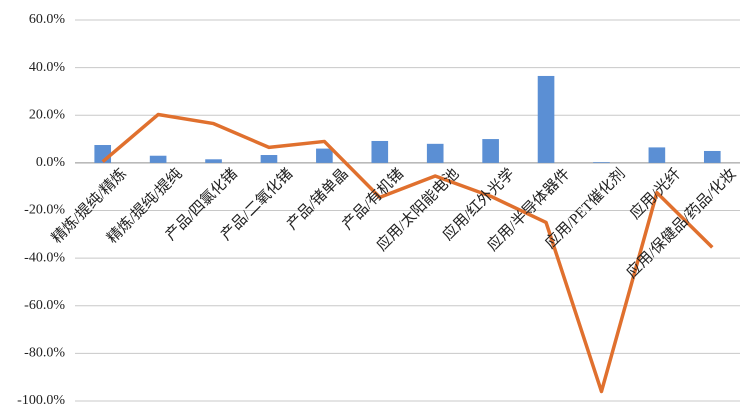  I want to click on y-tick-label: -20.0%, so click(44, 210).